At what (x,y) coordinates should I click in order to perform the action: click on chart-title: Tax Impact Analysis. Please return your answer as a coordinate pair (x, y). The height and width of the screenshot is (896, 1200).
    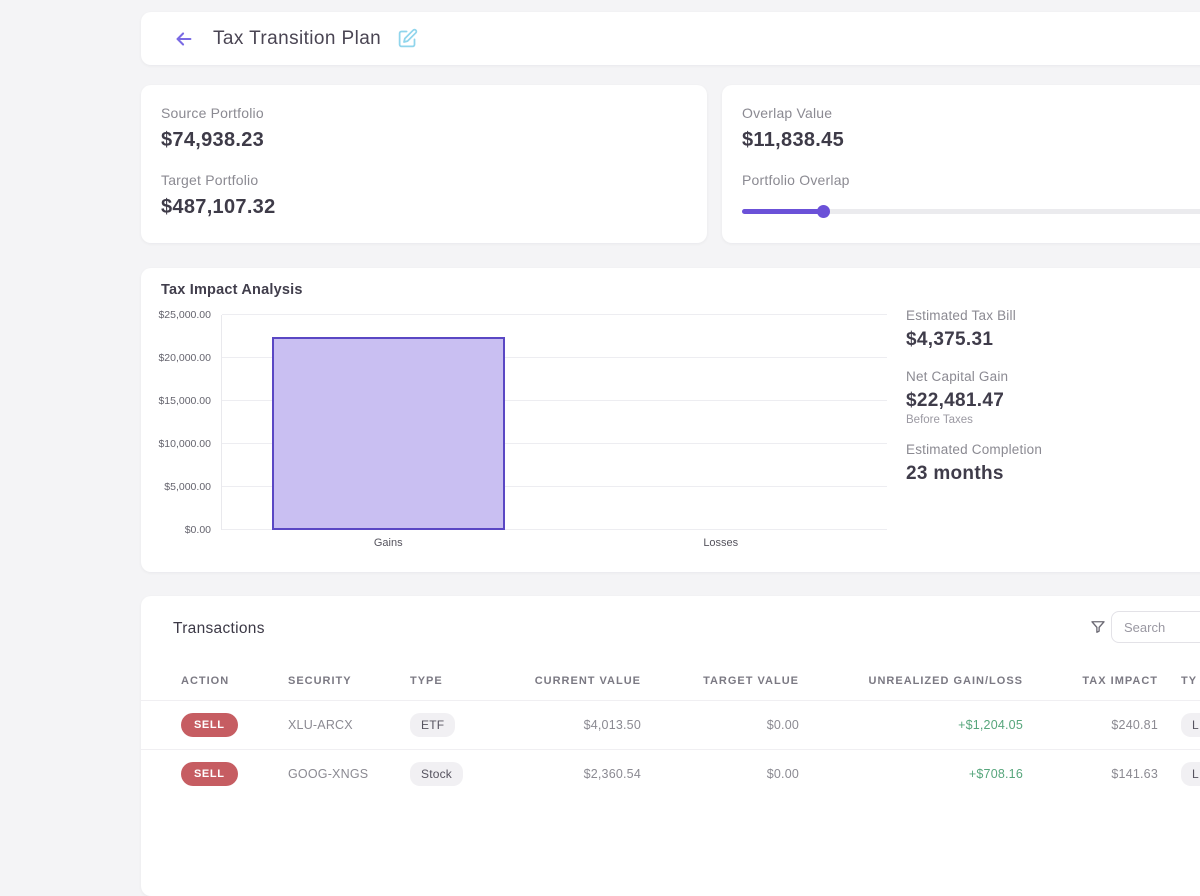
    Looking at the image, I should click on (232, 290).